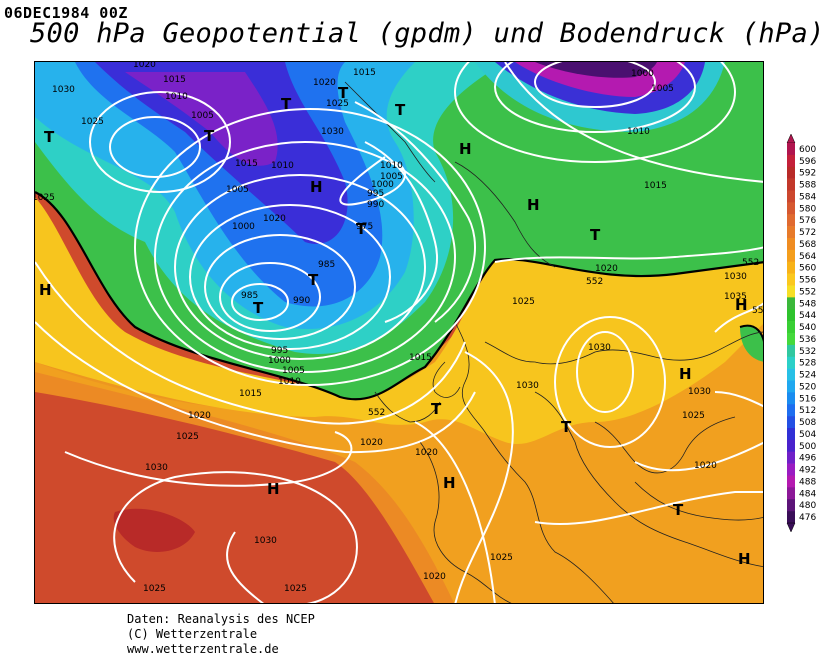 Image resolution: width=823 pixels, height=657 pixels. What do you see at coordinates (807, 245) in the screenshot?
I see `colorbar-tick-label: 568` at bounding box center [807, 245].